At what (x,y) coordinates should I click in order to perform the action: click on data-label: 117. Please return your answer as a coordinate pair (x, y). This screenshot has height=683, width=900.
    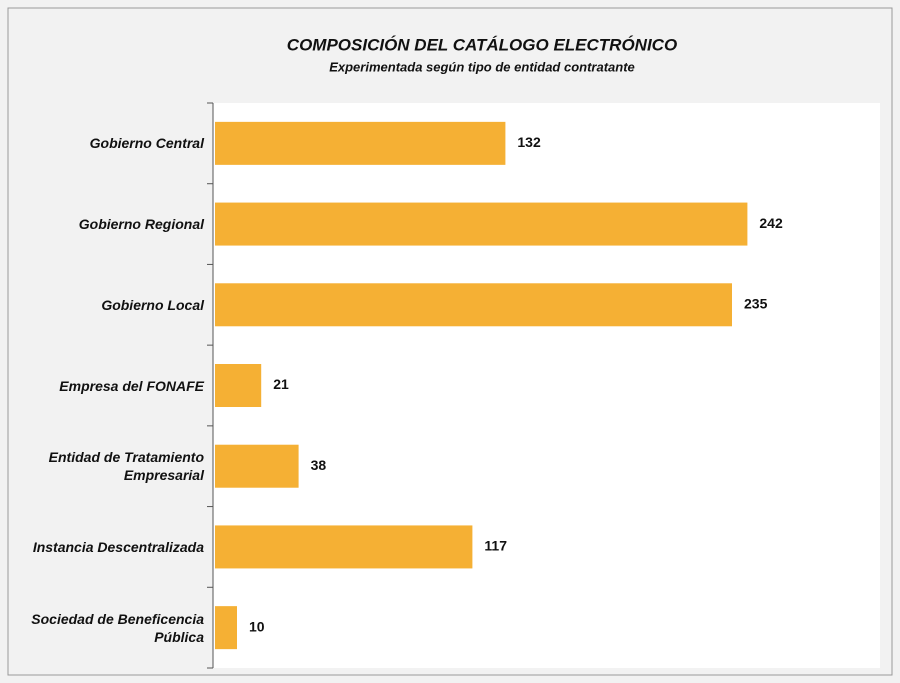
    Looking at the image, I should click on (495, 546).